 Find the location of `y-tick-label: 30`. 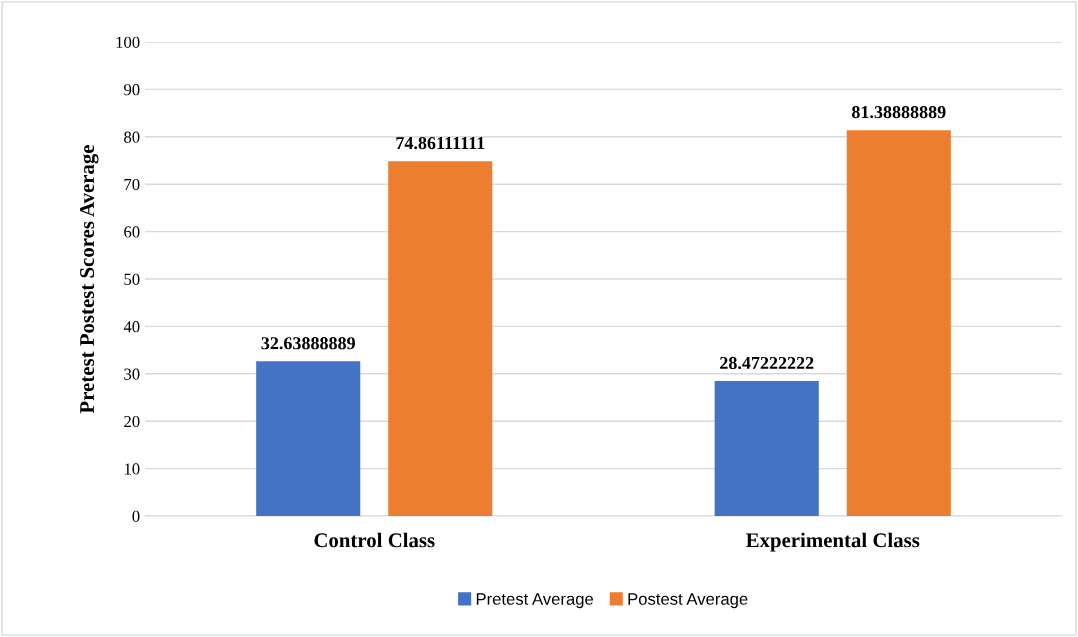

y-tick-label: 30 is located at coordinates (132, 374).